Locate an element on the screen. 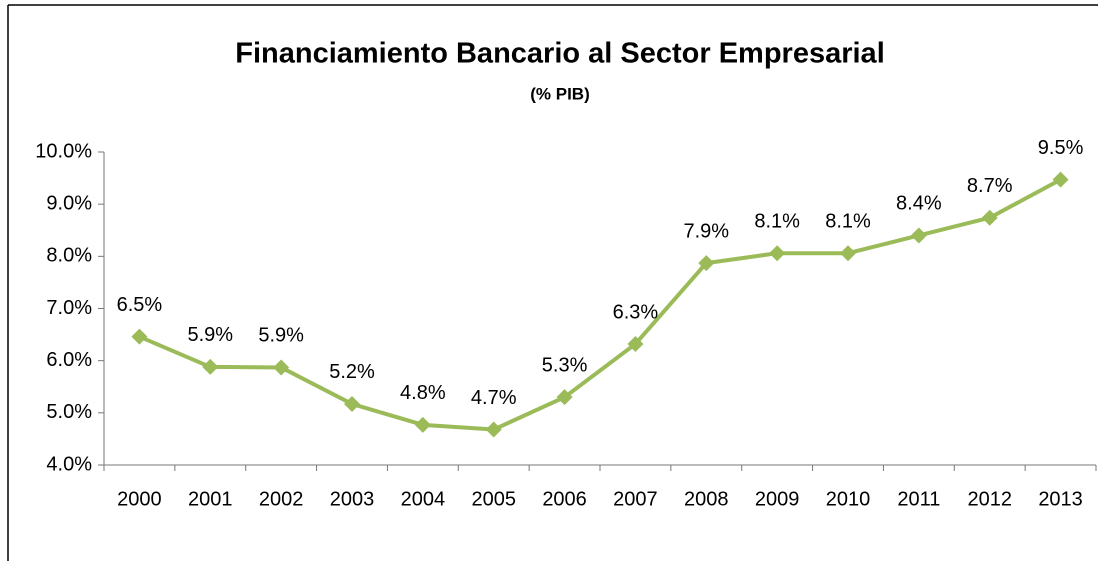 This screenshot has width=1098, height=561. x-tick-label: 2002 is located at coordinates (281, 499).